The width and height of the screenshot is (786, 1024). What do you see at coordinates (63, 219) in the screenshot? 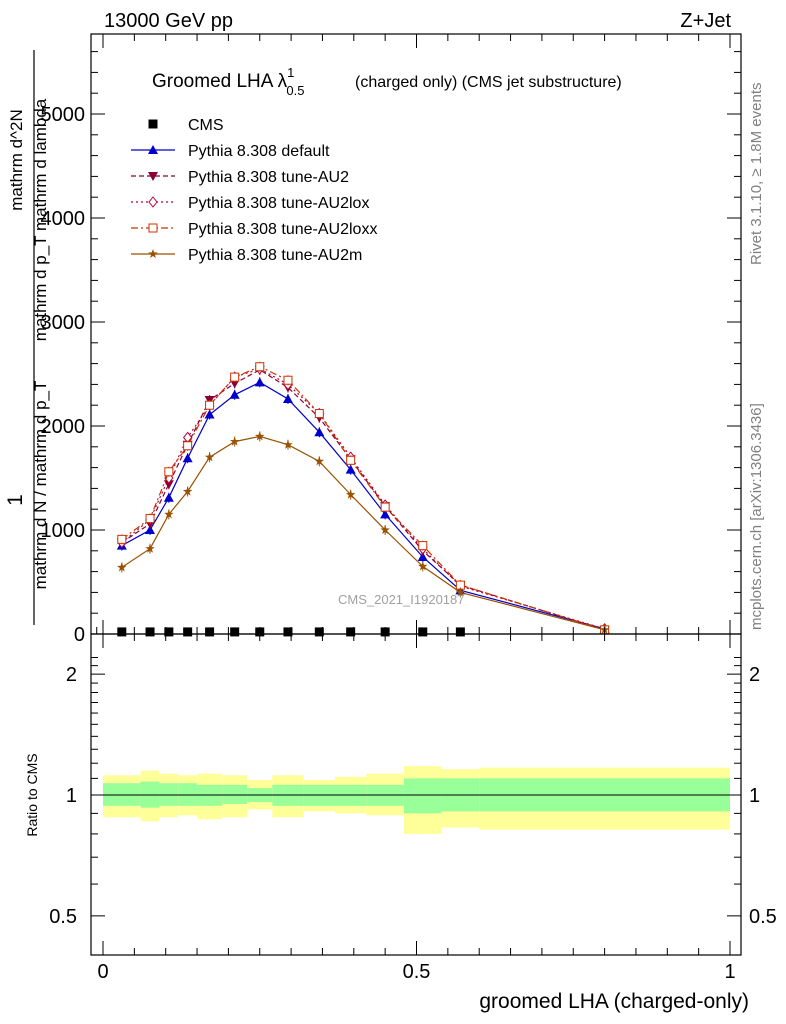
I see `y-tick-label: 4000` at bounding box center [63, 219].